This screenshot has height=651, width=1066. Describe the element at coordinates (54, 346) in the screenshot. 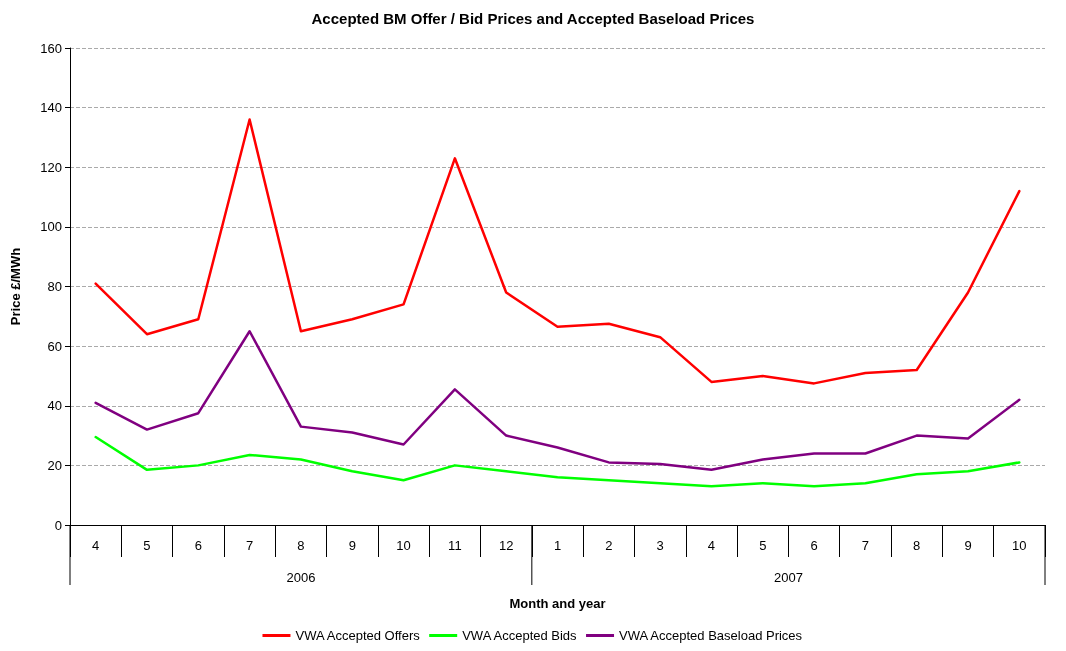

I see `y-tick-label: 60` at that location.